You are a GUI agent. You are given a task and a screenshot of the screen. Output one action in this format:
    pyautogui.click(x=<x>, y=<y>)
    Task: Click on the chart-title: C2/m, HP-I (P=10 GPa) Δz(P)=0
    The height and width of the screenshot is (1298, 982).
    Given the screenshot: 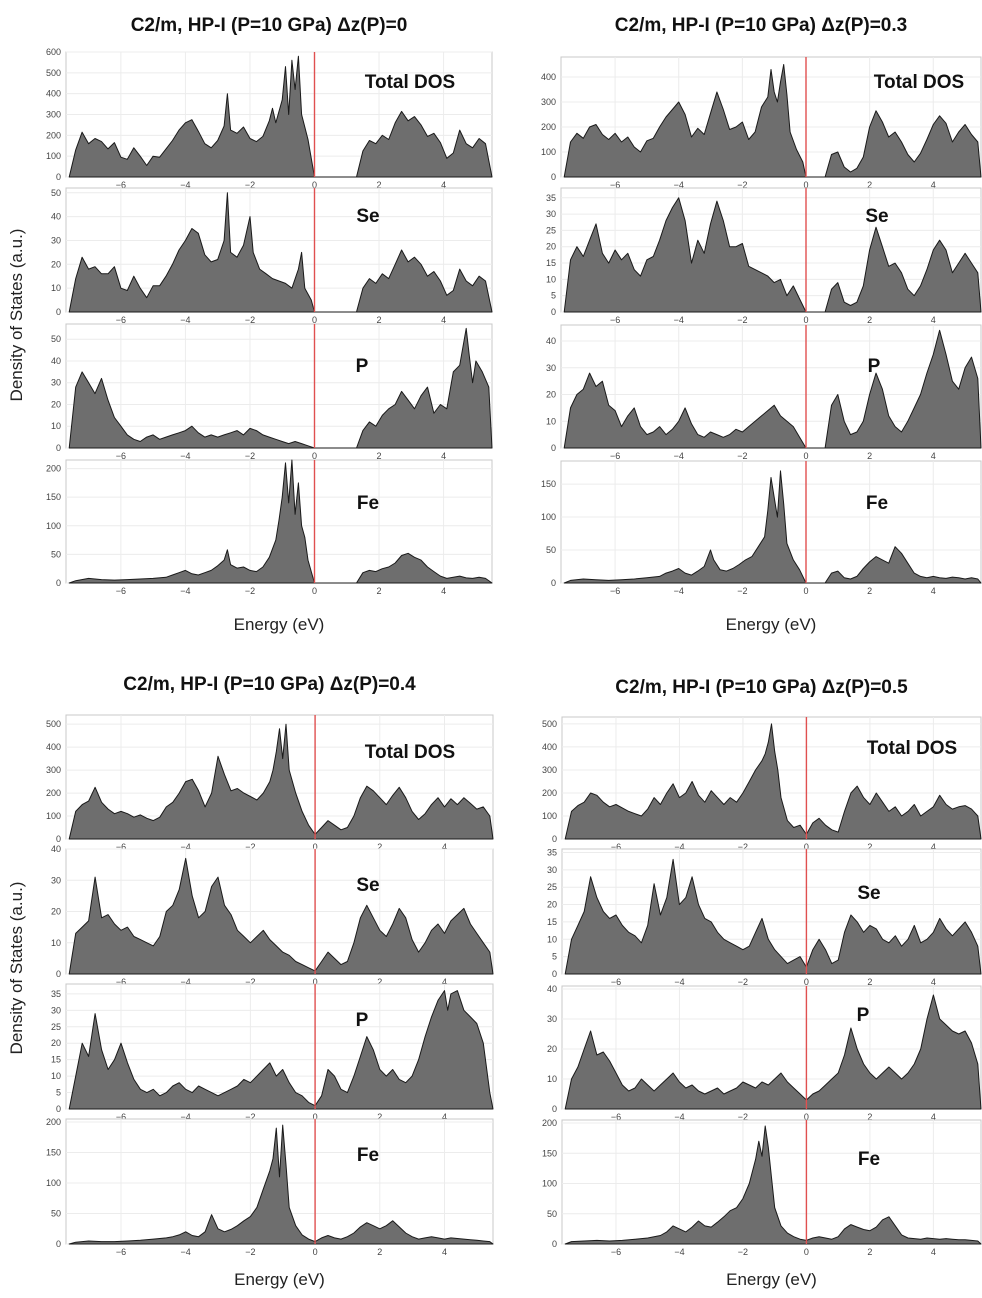 What is the action you would take?
    pyautogui.click(x=269, y=25)
    